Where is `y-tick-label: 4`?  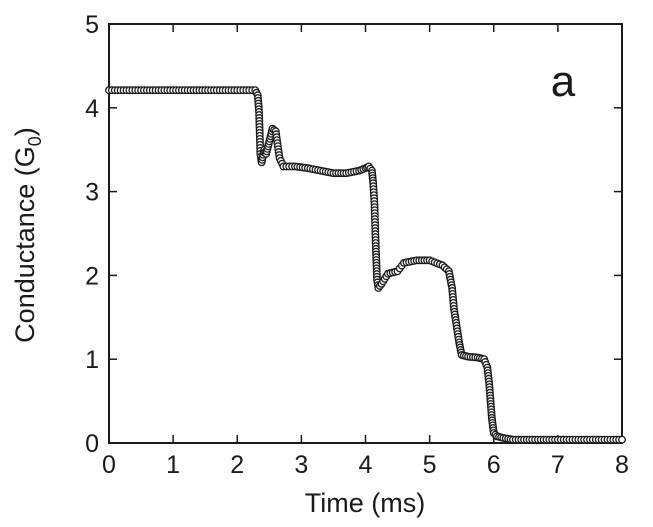
y-tick-label: 4 is located at coordinates (92, 109).